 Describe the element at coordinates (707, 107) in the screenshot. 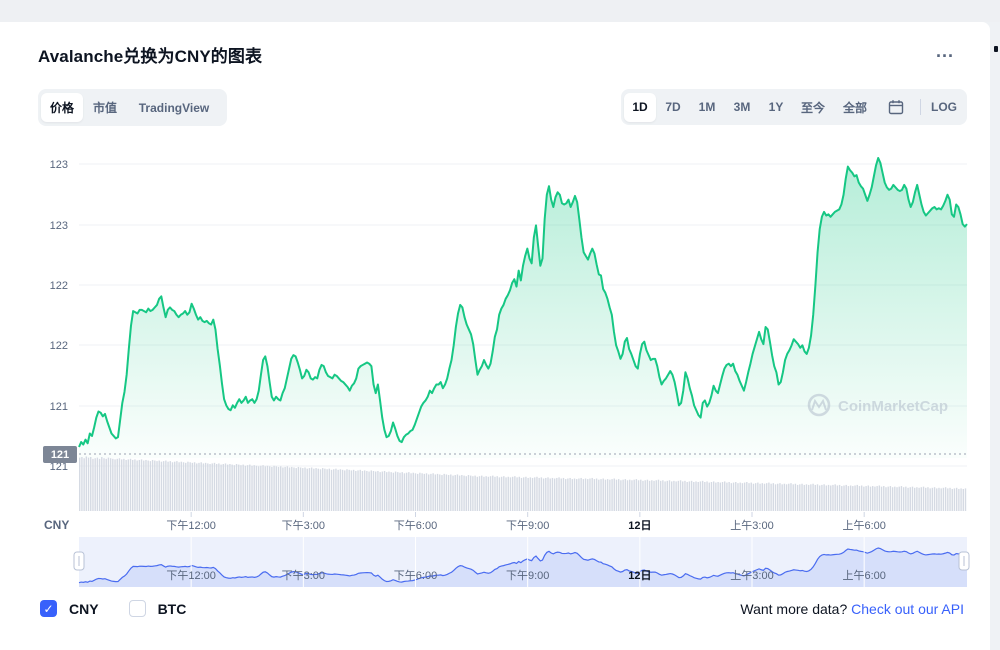

I see `range-1m: 1M` at that location.